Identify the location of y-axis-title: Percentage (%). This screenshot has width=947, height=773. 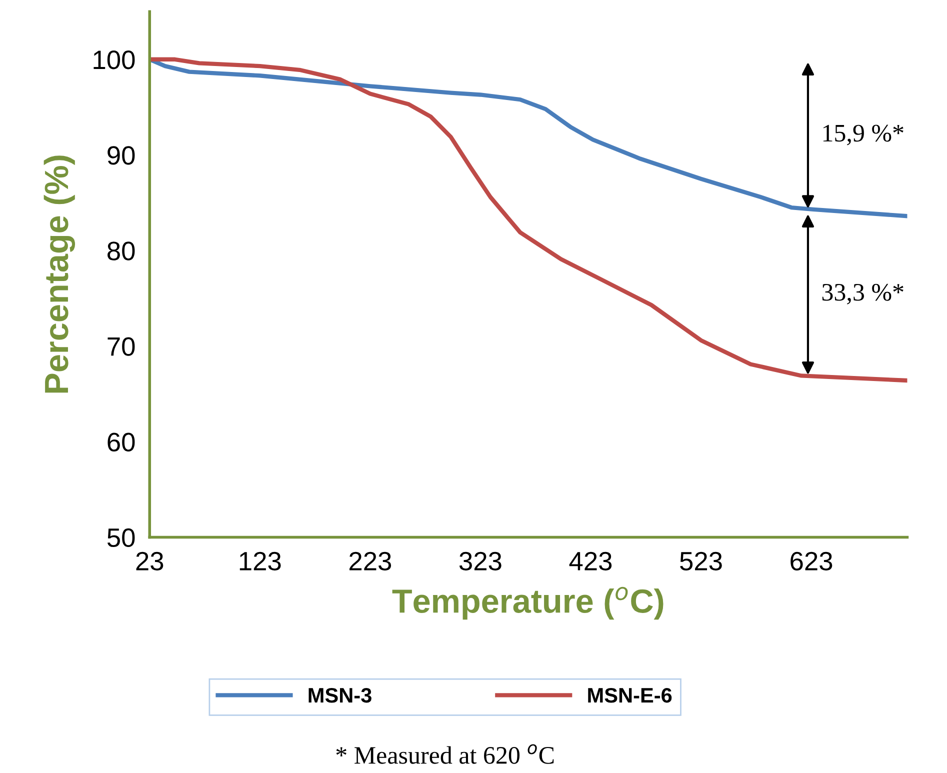
(60, 274).